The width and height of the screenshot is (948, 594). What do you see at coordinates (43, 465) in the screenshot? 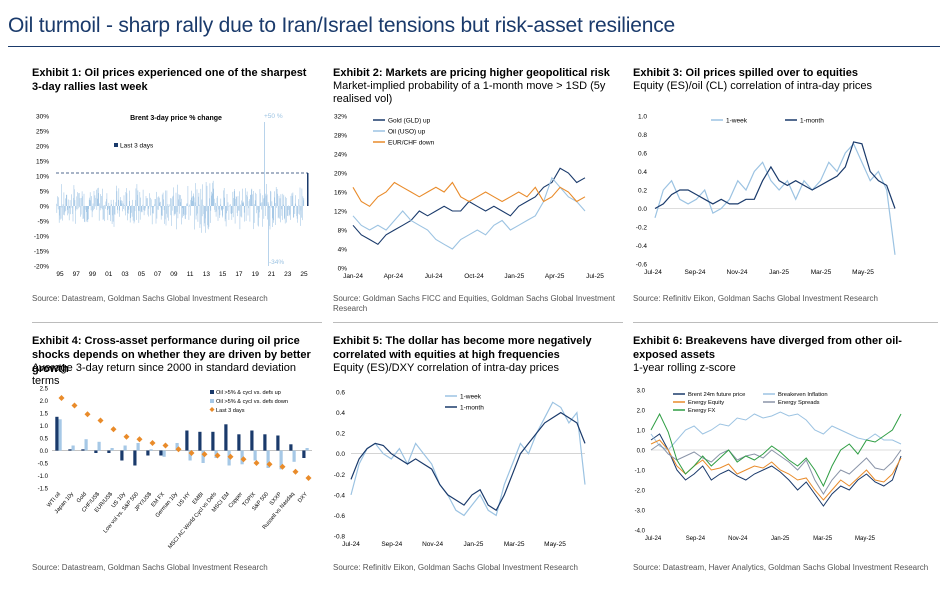
I see `y-tick-label: -0.5` at bounding box center [43, 465].